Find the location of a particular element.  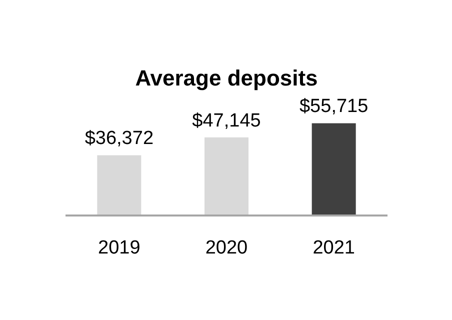

x-tick-label: 2019 is located at coordinates (119, 248).